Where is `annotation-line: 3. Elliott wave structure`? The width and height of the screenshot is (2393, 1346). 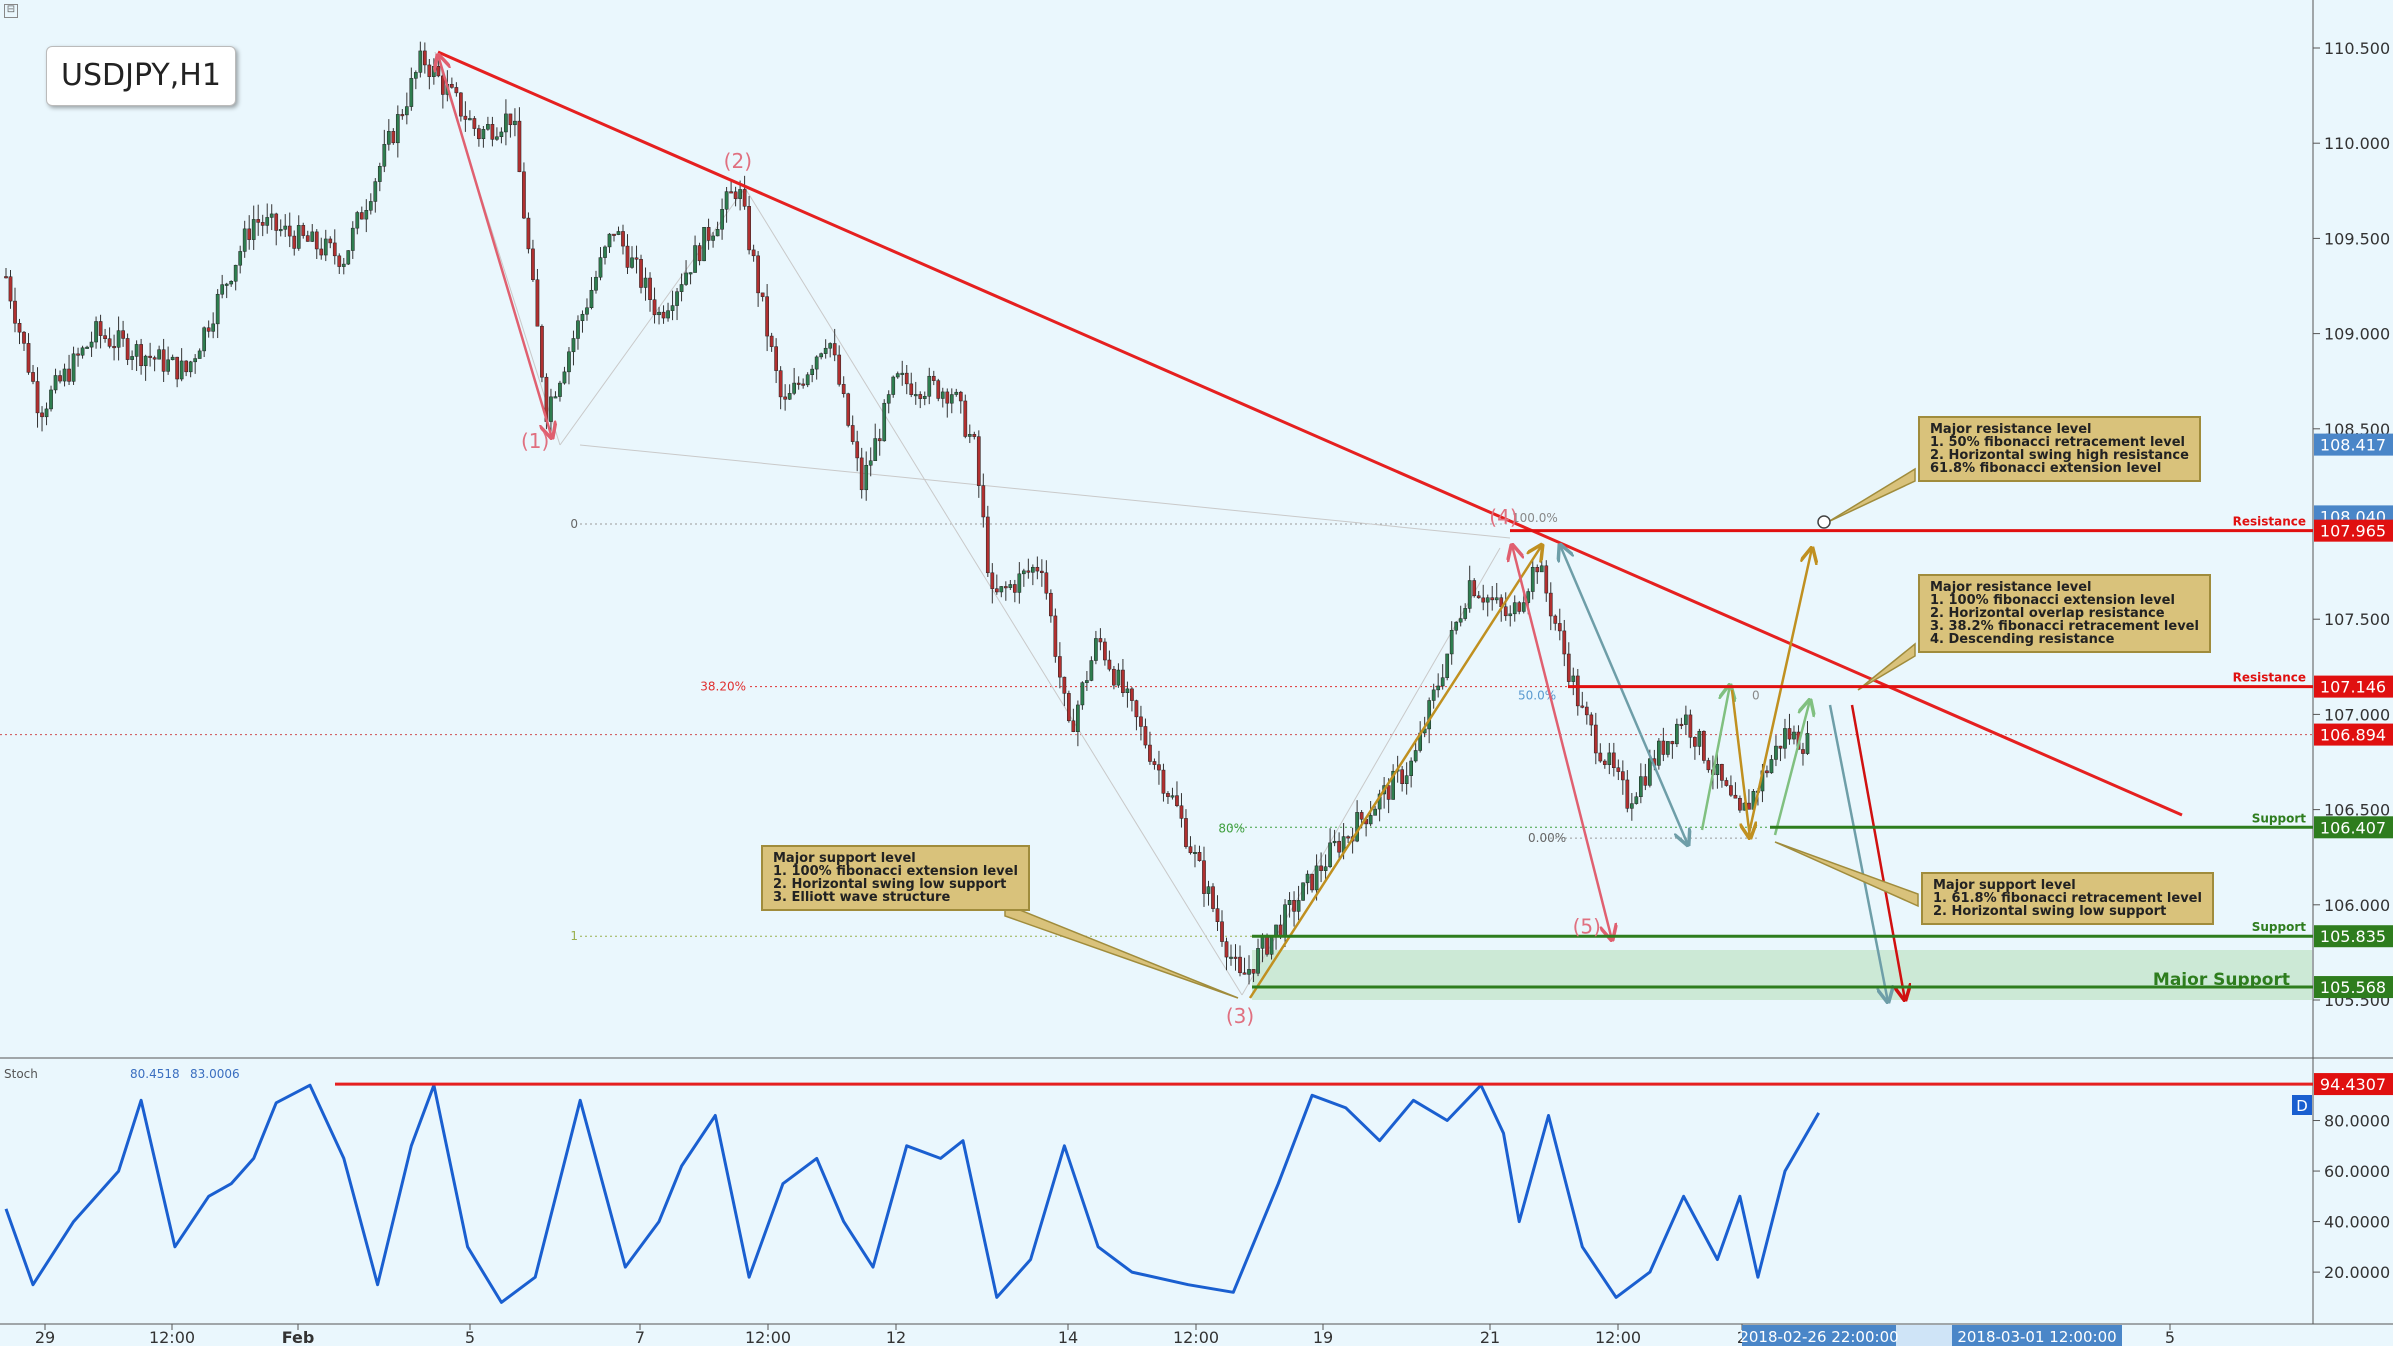 annotation-line: 3. Elliott wave structure is located at coordinates (862, 897).